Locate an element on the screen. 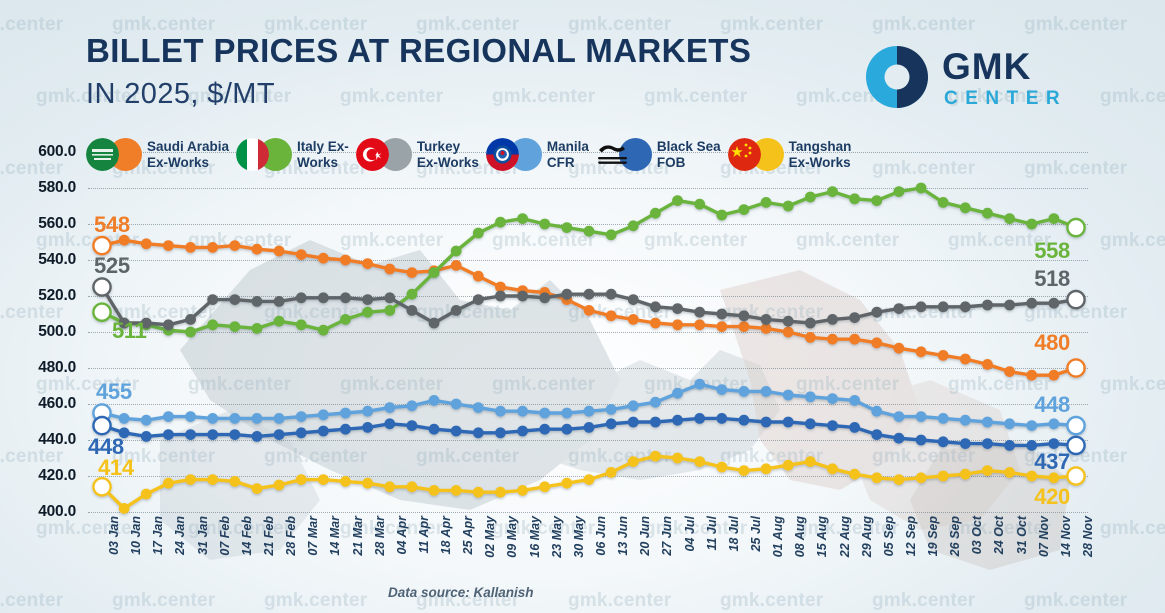  legend-item: Tangshan Ex-Works is located at coordinates (789, 154).